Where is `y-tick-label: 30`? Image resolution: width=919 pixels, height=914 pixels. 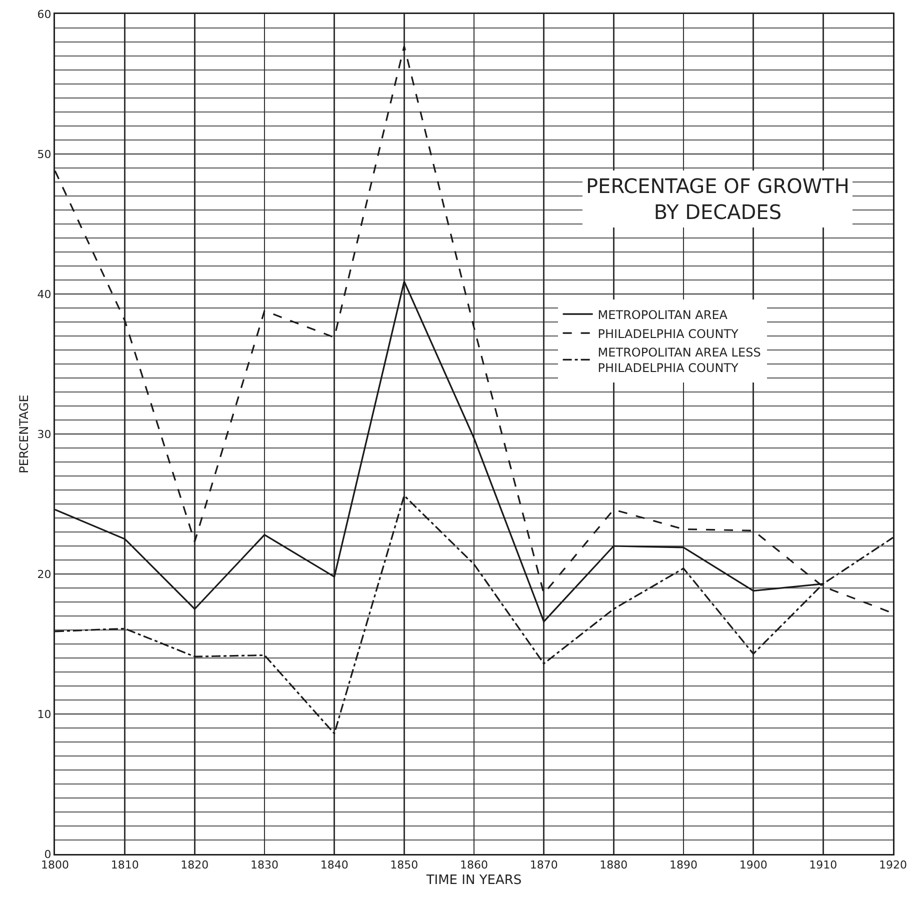 y-tick-label: 30 is located at coordinates (44, 434).